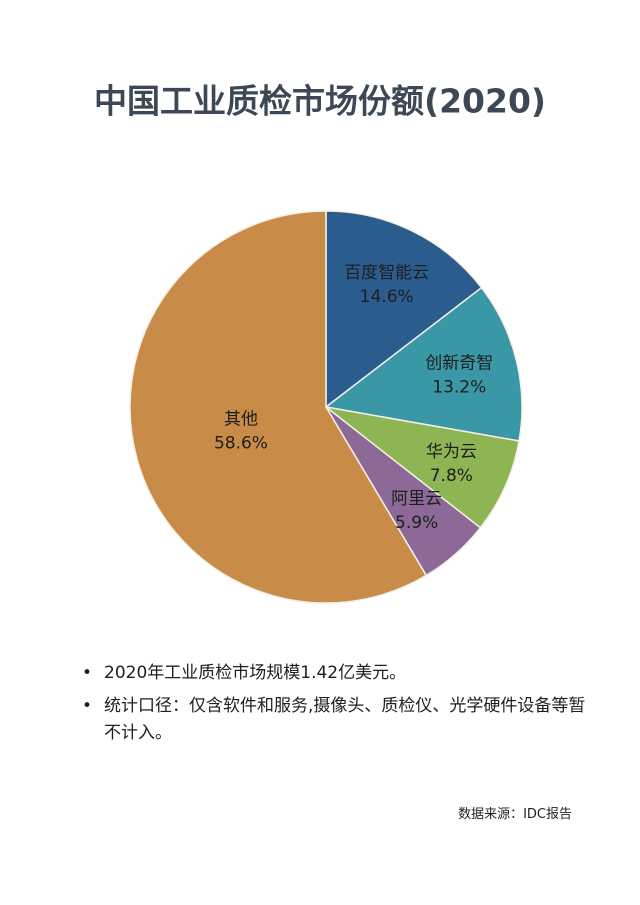 The image size is (640, 905). I want to click on slice-label: 华为云, so click(451, 452).